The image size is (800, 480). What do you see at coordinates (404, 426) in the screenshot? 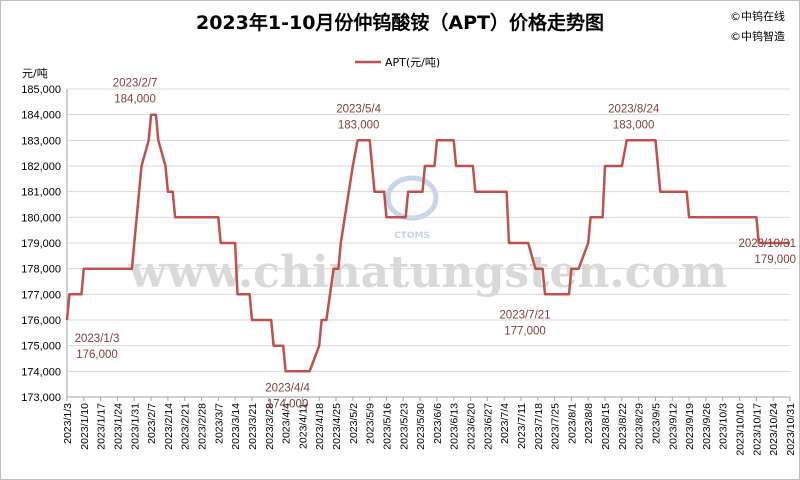
I see `x-tick-label: 2023/5/23` at bounding box center [404, 426].